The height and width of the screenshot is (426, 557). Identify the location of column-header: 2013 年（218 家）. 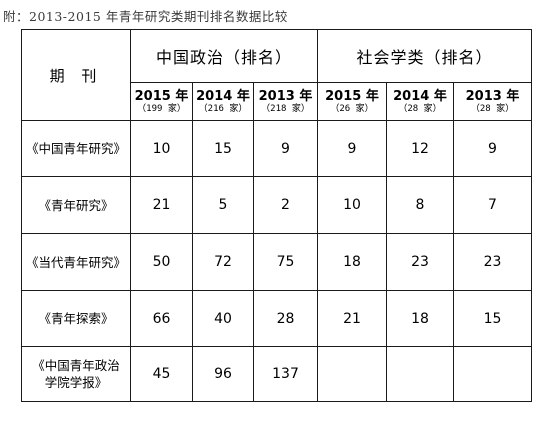
(285, 101).